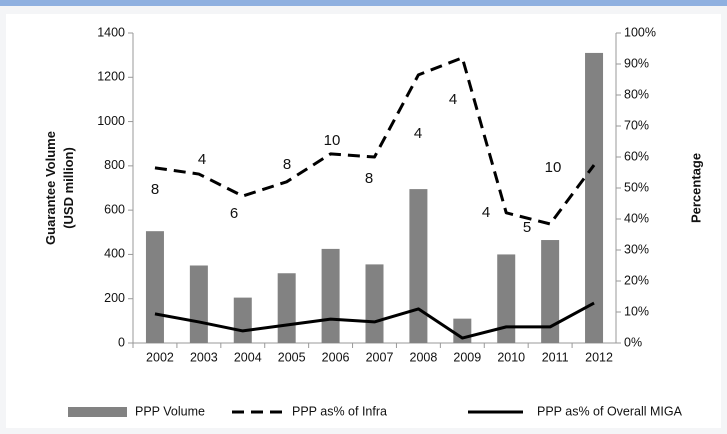 This screenshot has height=434, width=727. I want to click on legend-label: PPP as% of Overall MIGA, so click(610, 411).